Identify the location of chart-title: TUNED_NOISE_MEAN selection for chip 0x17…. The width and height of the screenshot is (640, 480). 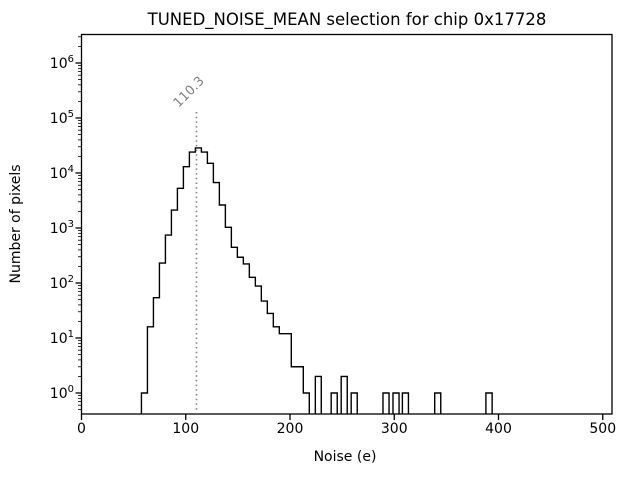
(347, 20).